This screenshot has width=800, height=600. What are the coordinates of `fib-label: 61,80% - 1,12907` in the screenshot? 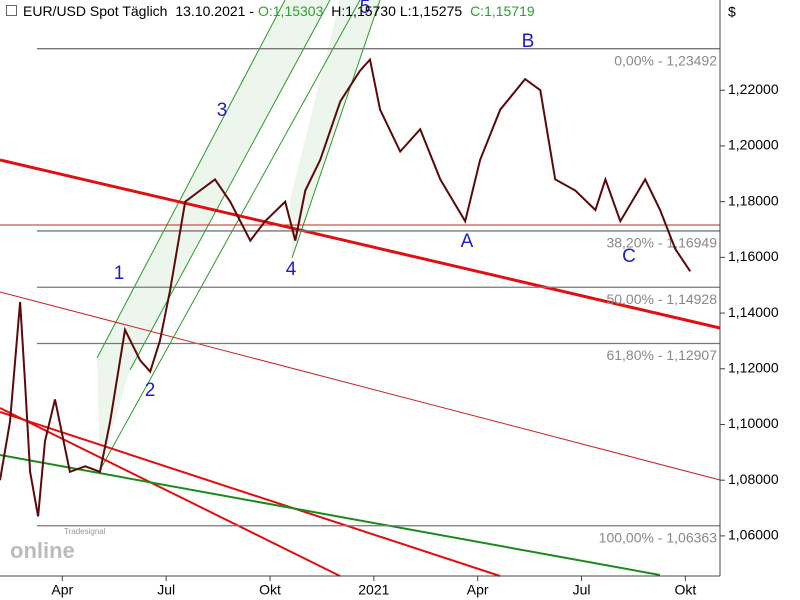 It's located at (661, 355).